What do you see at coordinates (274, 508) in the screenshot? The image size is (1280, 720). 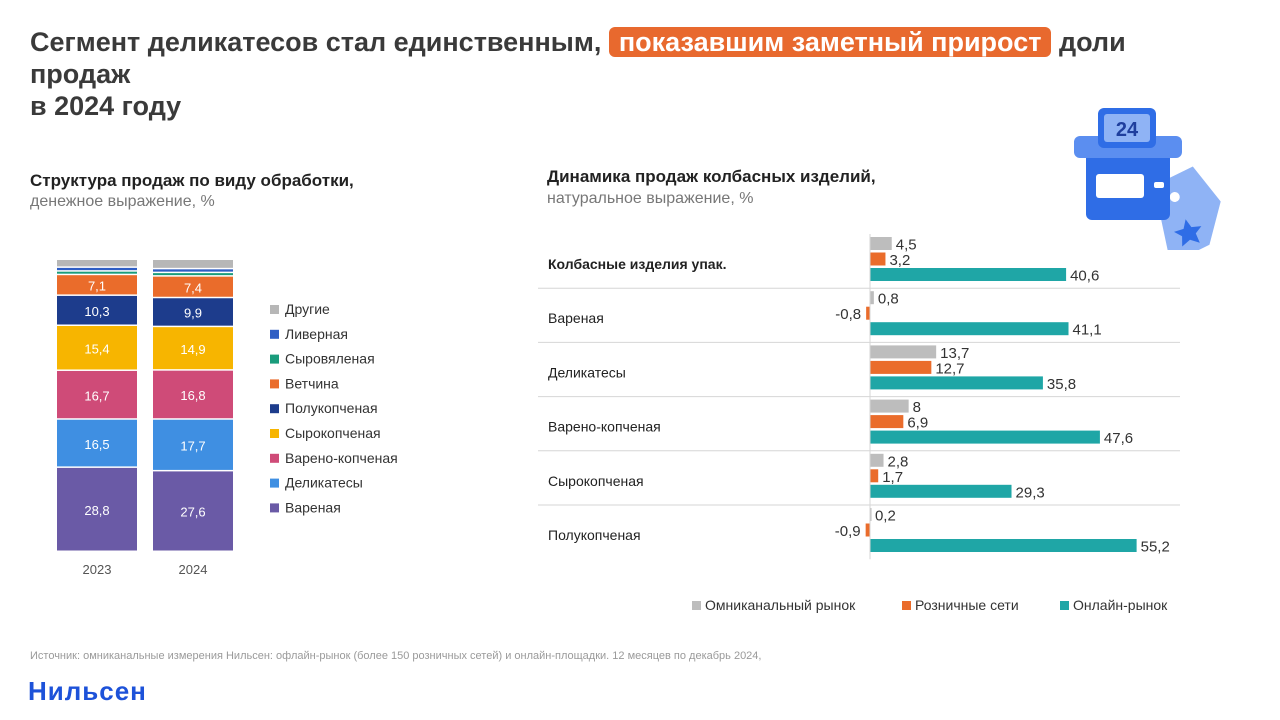 I see `legend-swatch-varenaya` at bounding box center [274, 508].